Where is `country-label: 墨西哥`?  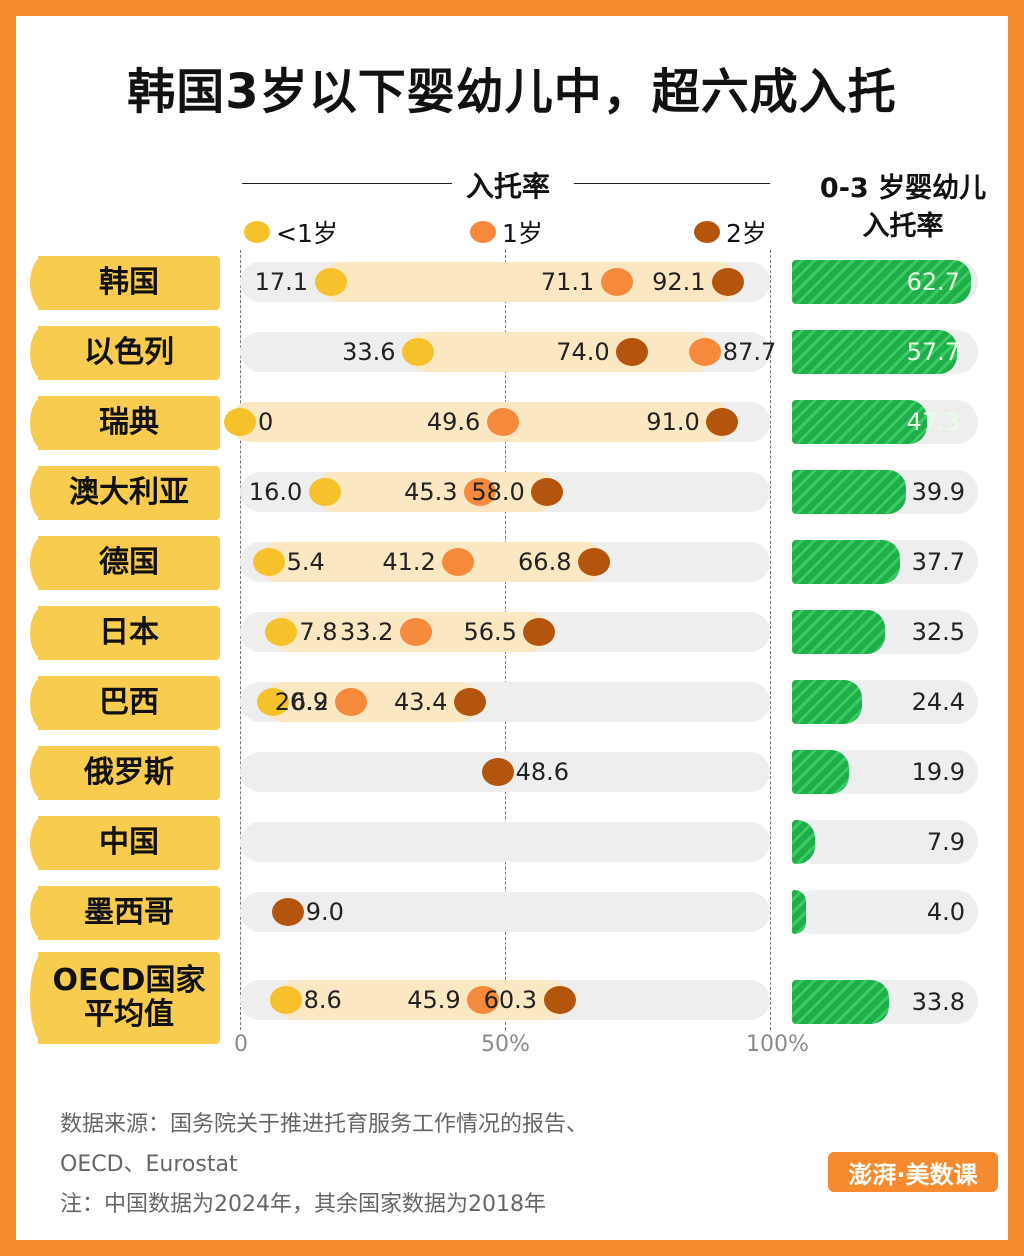
country-label: 墨西哥 is located at coordinates (129, 913).